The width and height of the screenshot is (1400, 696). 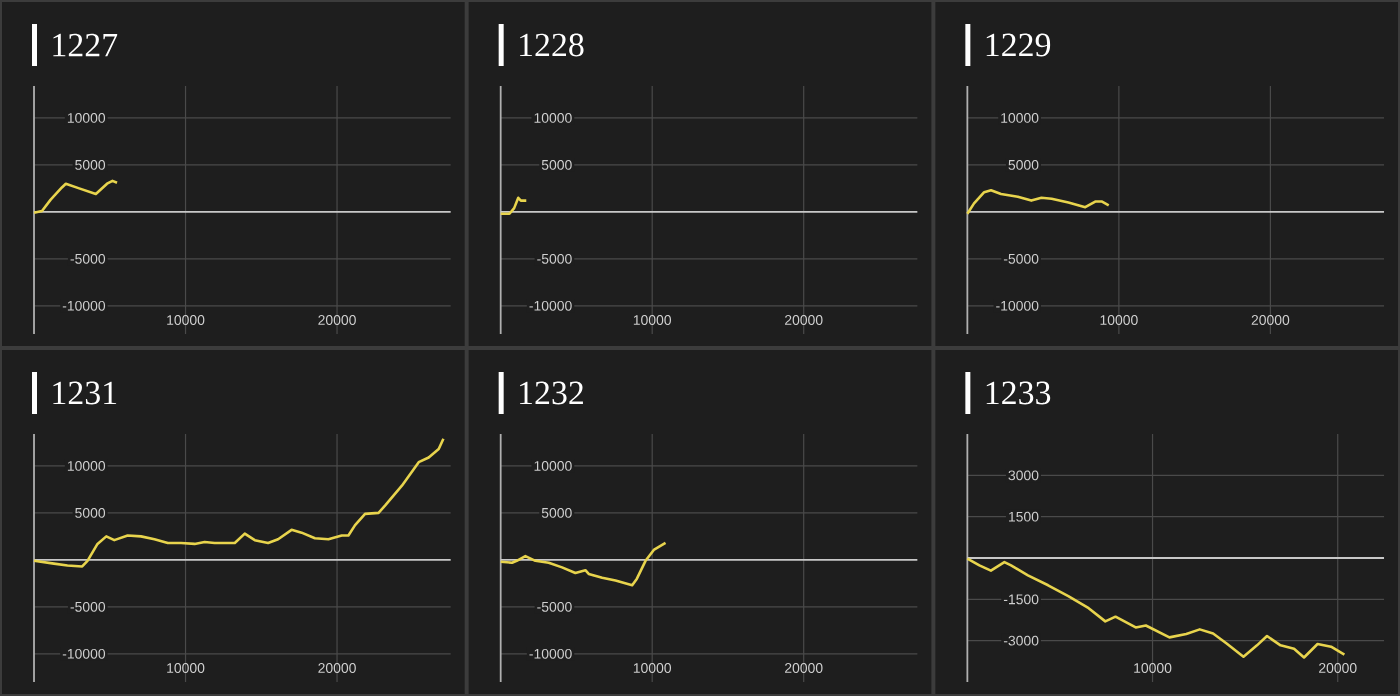 What do you see at coordinates (552, 45) in the screenshot?
I see `chart-title: 1228` at bounding box center [552, 45].